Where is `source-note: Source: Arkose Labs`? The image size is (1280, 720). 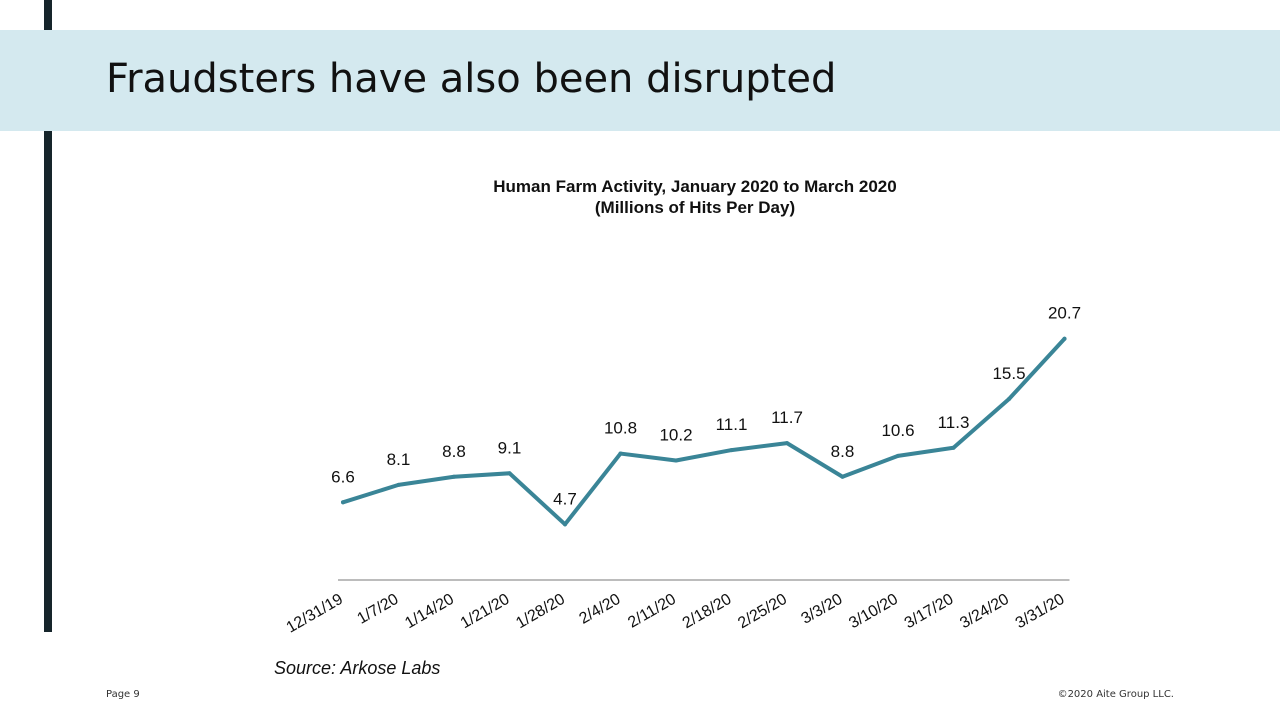 source-note: Source: Arkose Labs is located at coordinates (357, 668).